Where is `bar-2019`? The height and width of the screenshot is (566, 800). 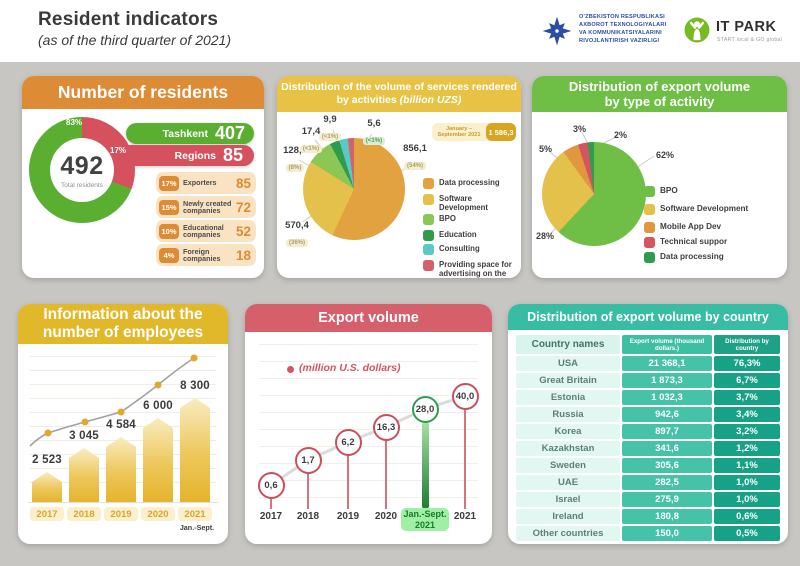
bar-2019 is located at coordinates (121, 469).